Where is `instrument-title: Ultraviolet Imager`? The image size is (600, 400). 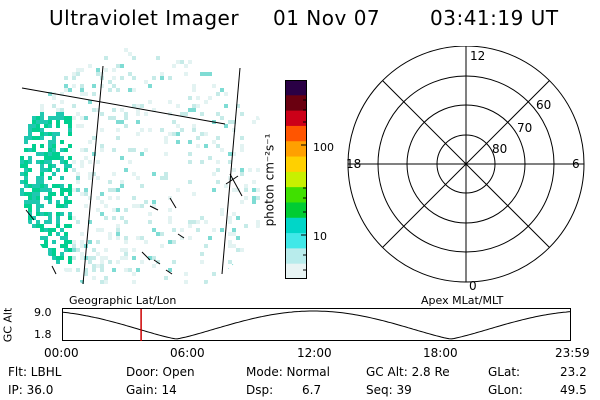
instrument-title: Ultraviolet Imager is located at coordinates (144, 18).